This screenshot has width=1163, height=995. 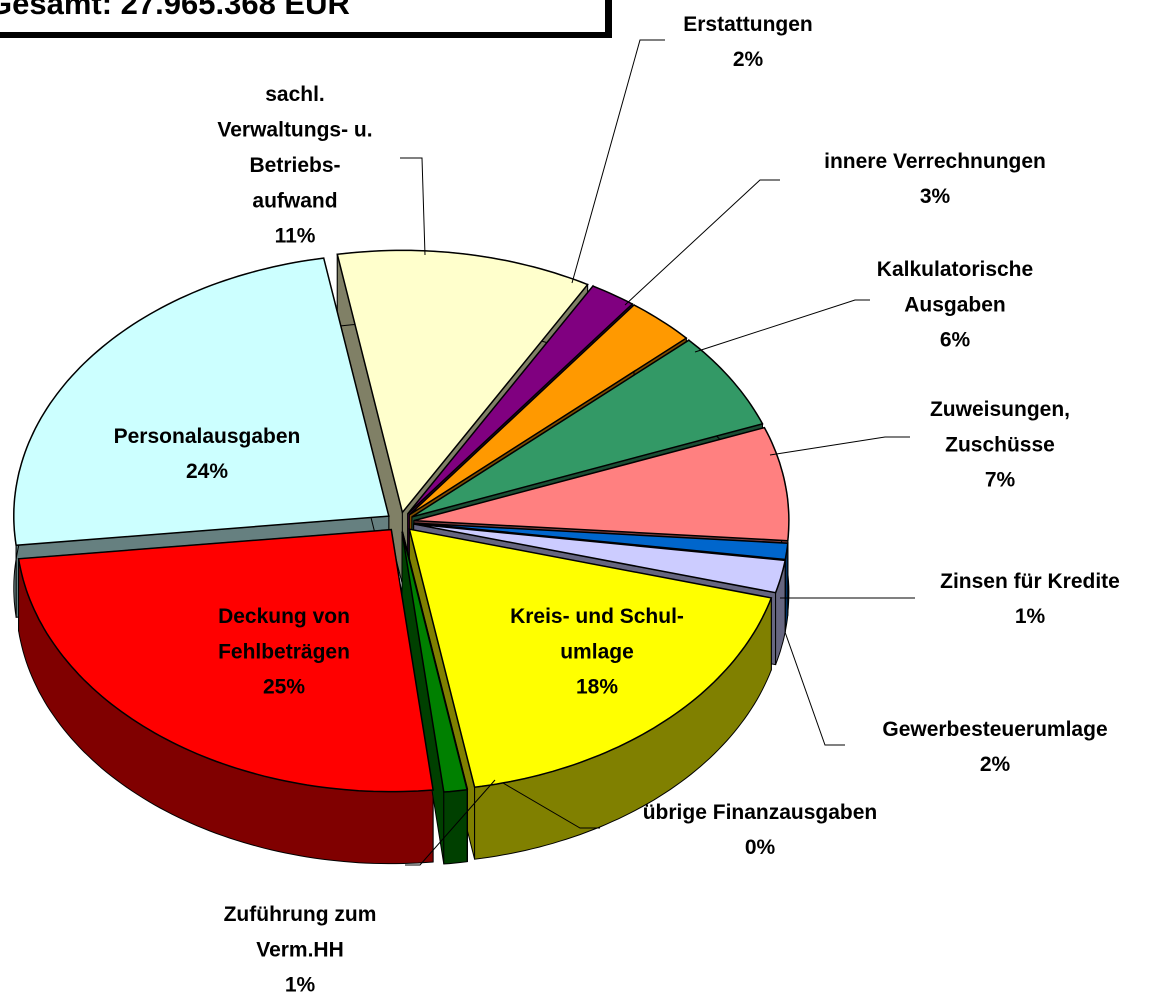 I want to click on slice-label: Deckung von Fehlbeträgen, so click(x=284, y=634).